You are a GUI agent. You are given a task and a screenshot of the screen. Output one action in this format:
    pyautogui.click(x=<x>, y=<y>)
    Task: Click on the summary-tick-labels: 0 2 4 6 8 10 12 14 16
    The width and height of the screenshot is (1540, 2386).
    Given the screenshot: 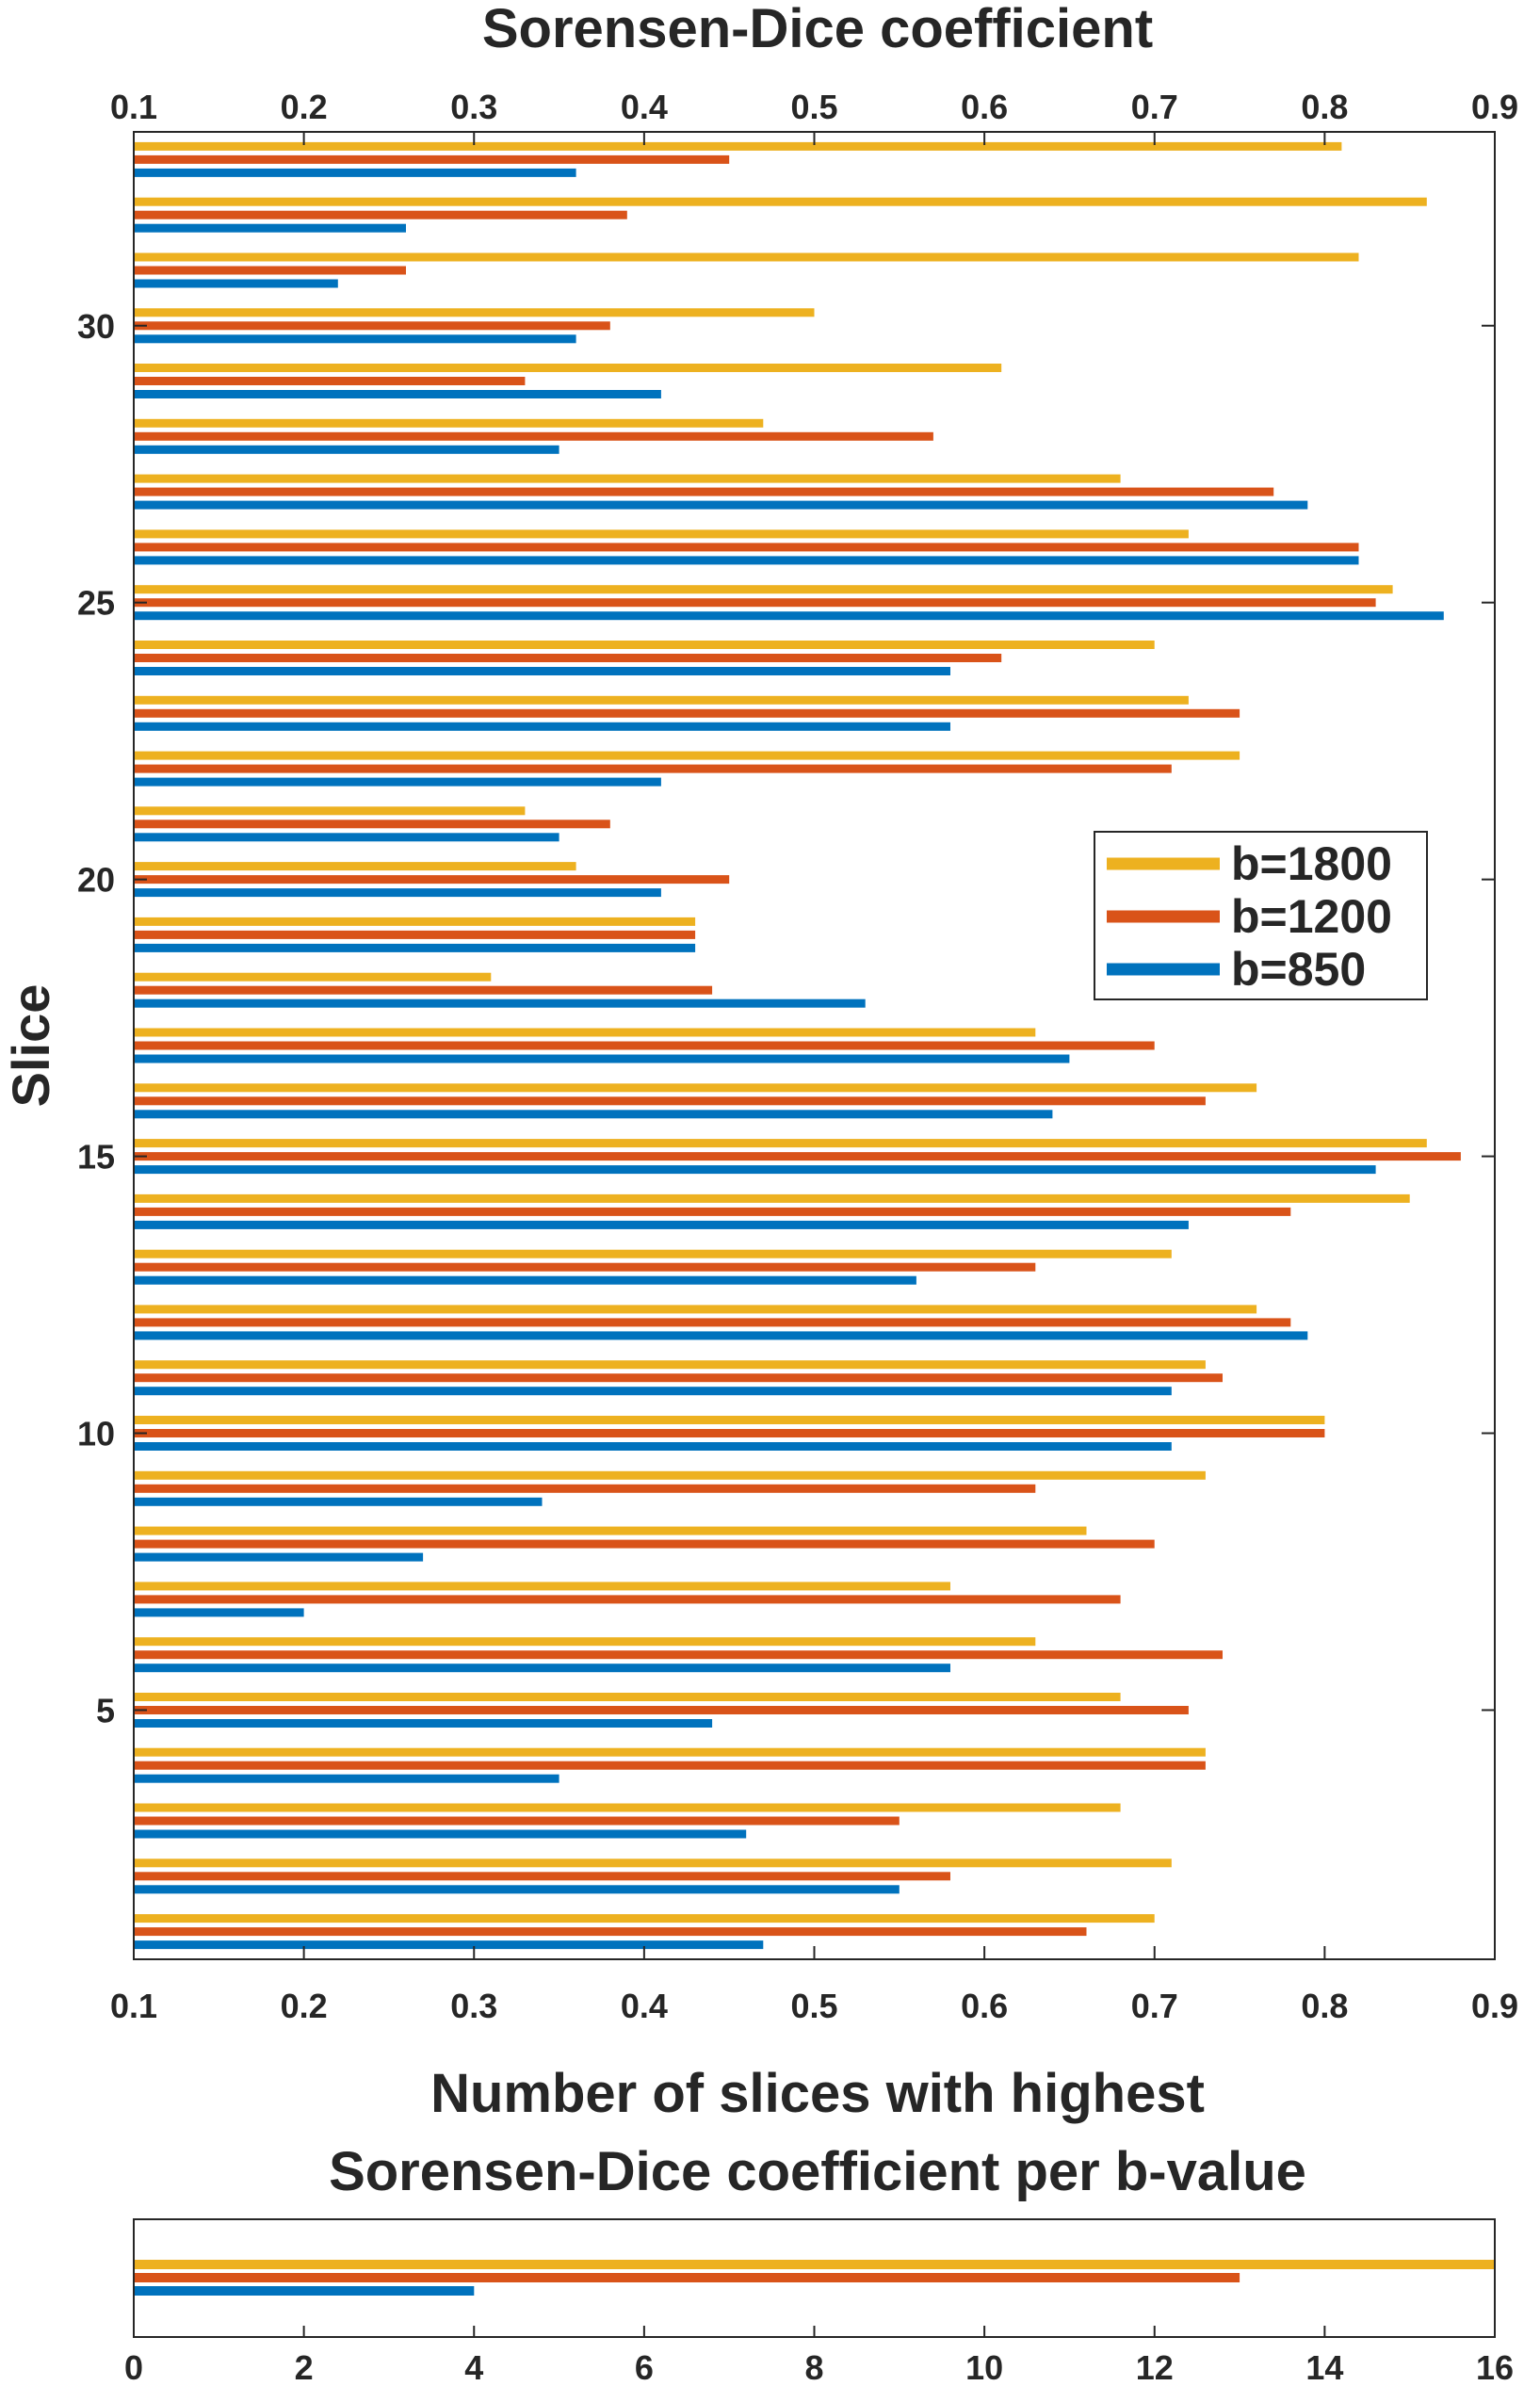 What is the action you would take?
    pyautogui.click(x=819, y=2356)
    